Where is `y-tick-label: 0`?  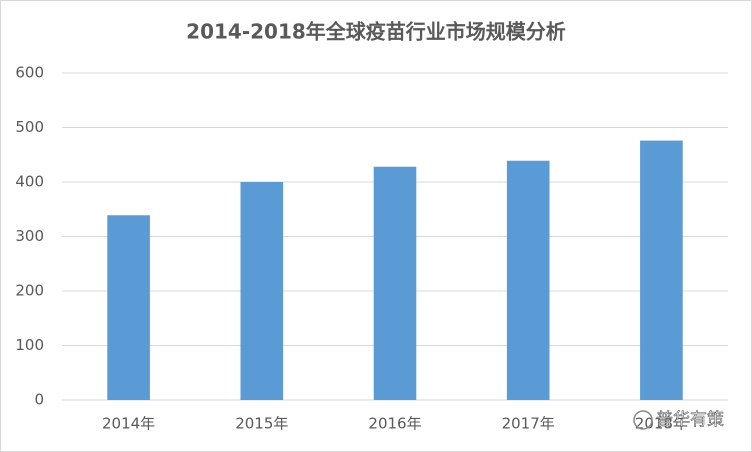
y-tick-label: 0 is located at coordinates (39, 400).